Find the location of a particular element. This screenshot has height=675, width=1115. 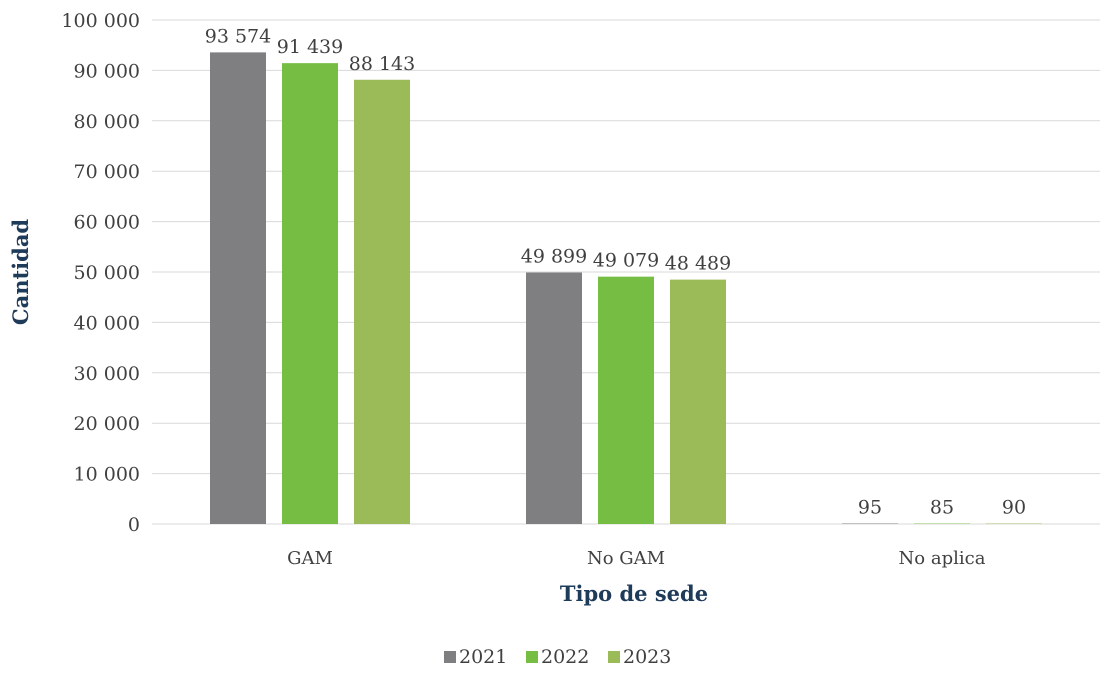

bar-2021-gam is located at coordinates (238, 288).